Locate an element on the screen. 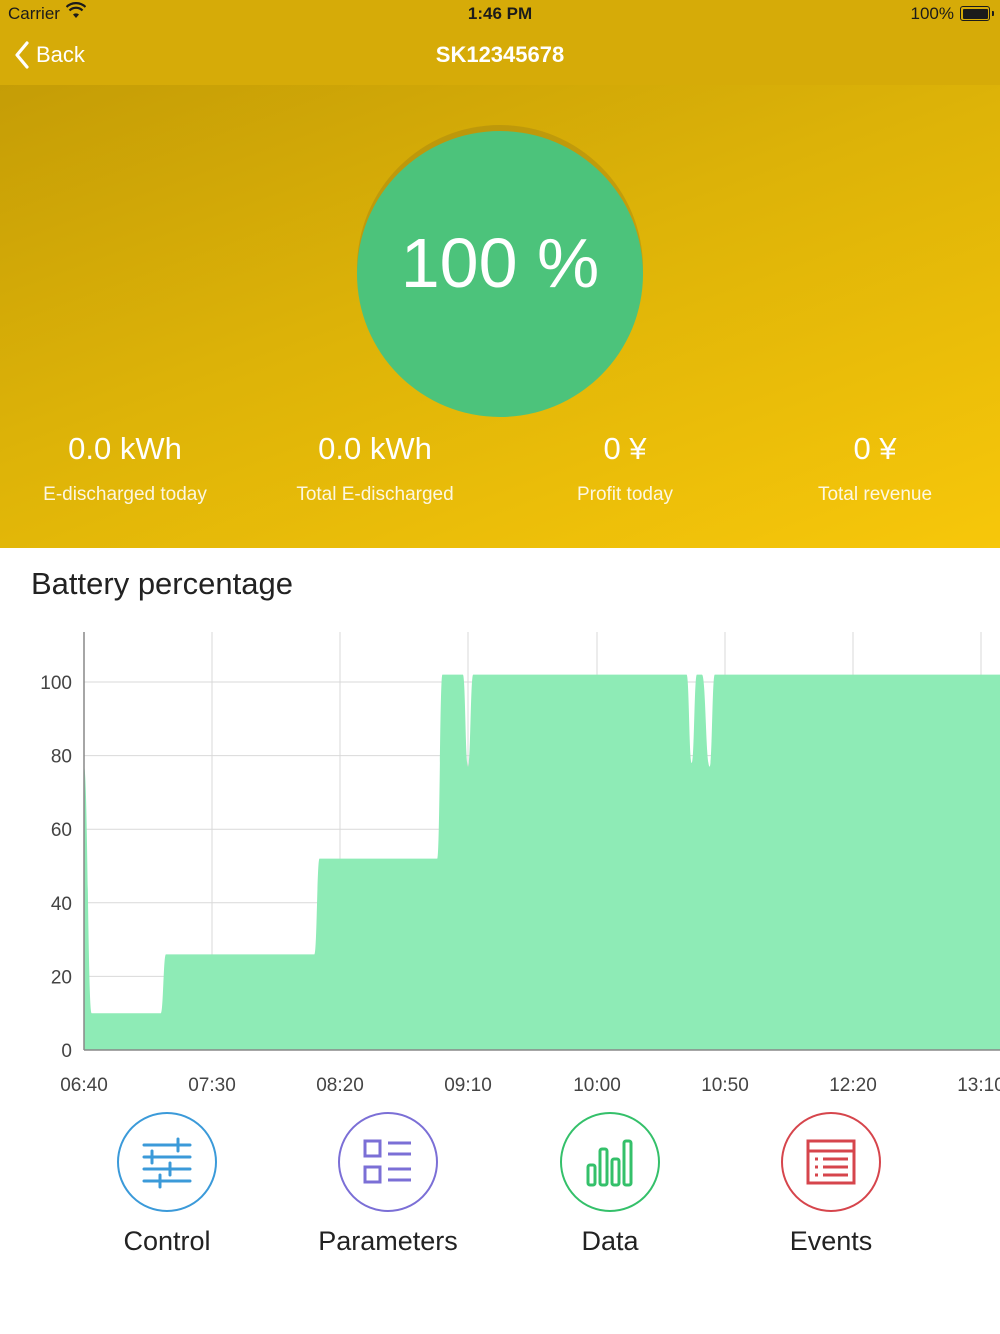 The image size is (1000, 1334). back-label: Back is located at coordinates (60, 54).